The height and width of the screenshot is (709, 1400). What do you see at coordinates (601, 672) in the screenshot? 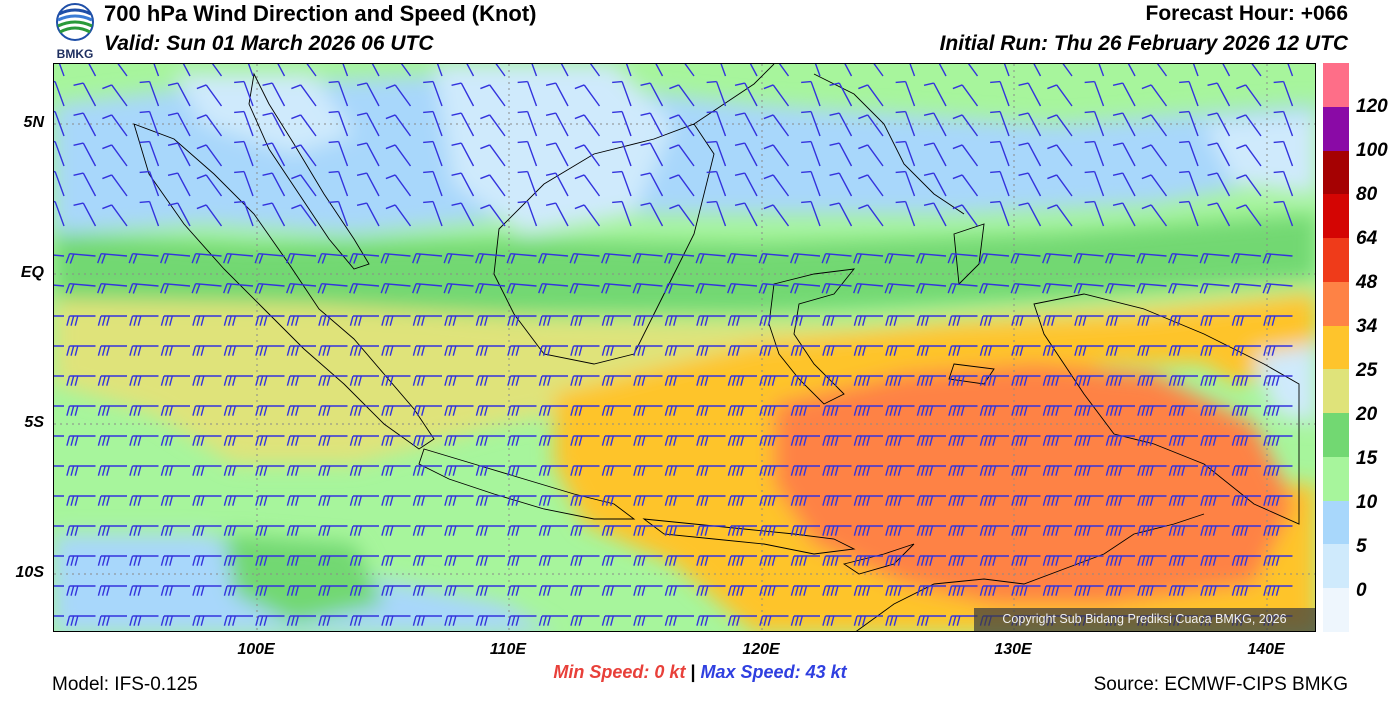
I see `min-speed-label: Min Speed:` at bounding box center [601, 672].